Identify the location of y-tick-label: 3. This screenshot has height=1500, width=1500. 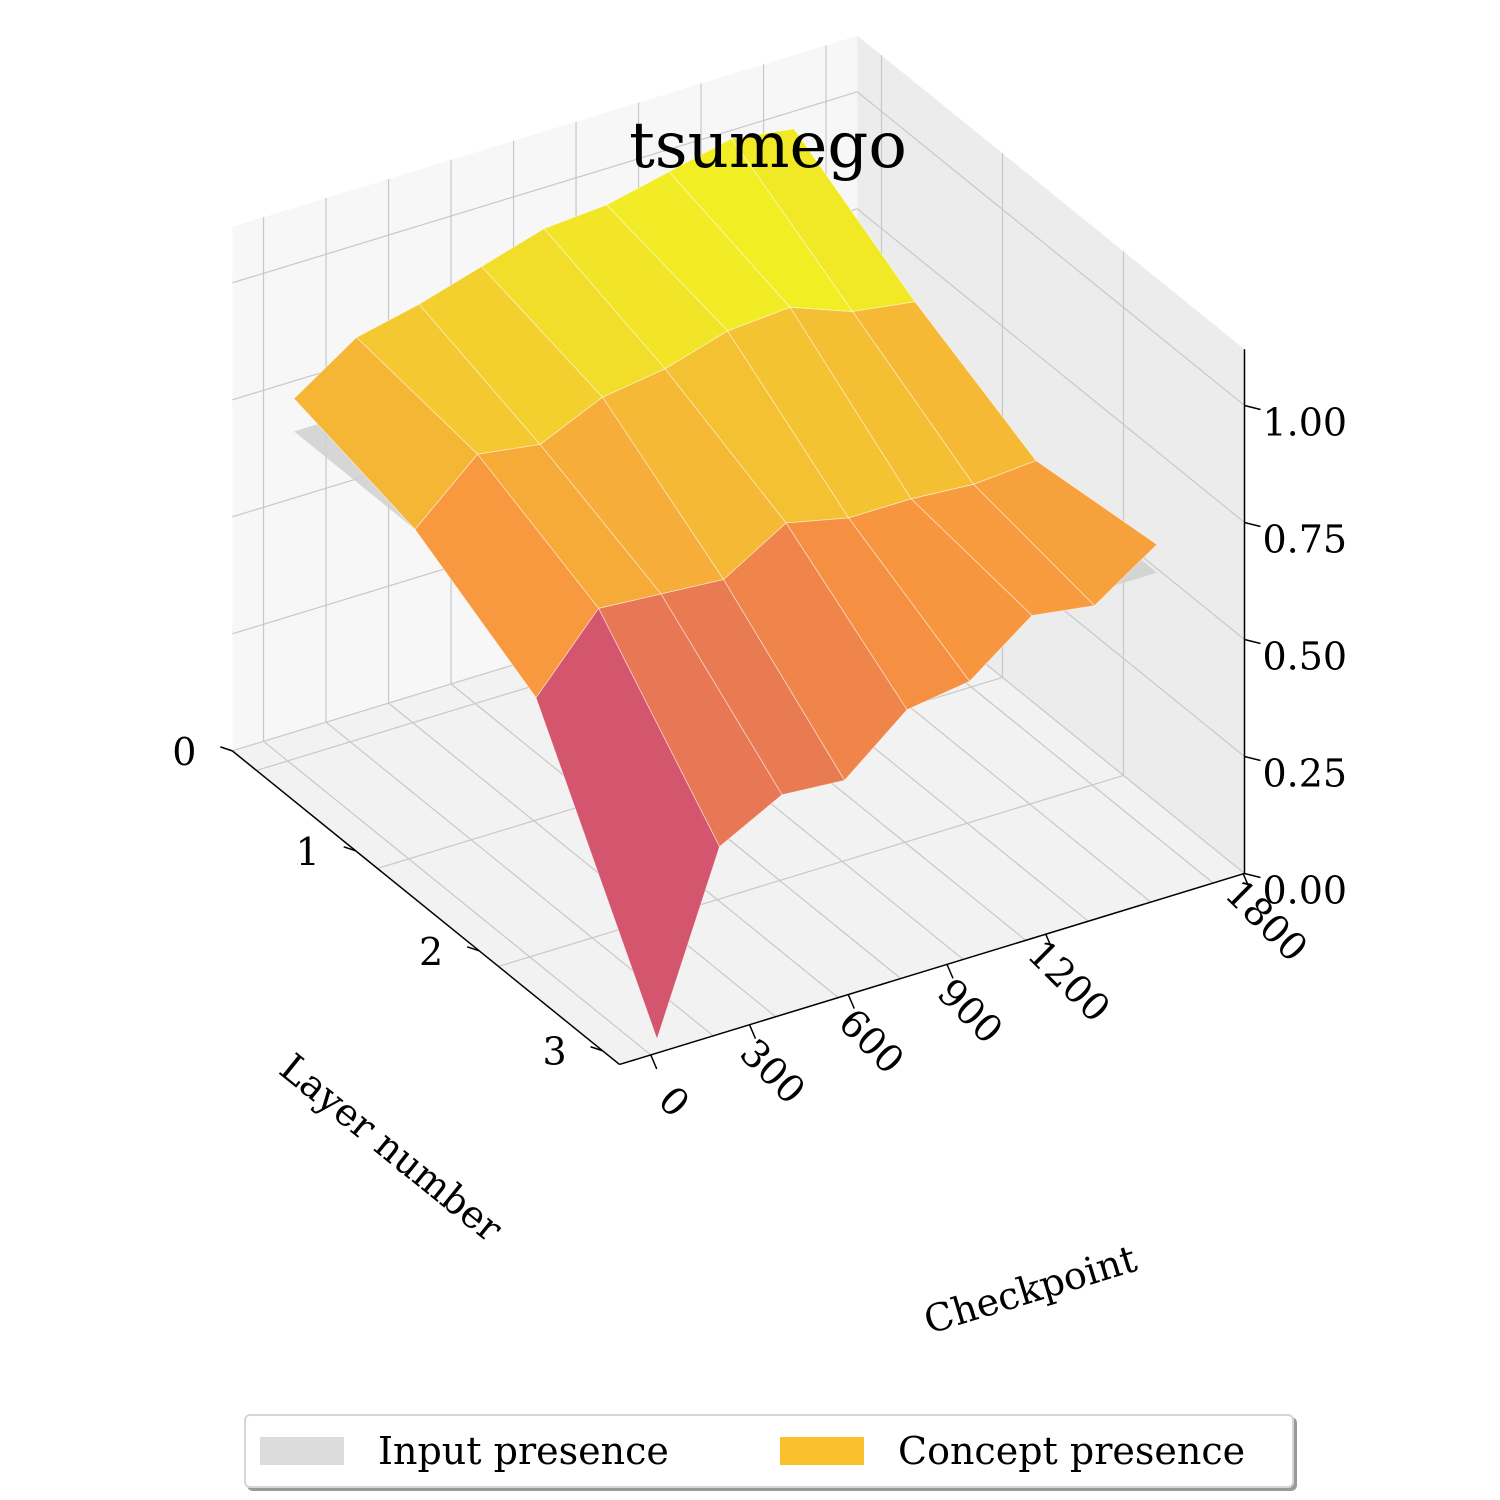
(554, 1052).